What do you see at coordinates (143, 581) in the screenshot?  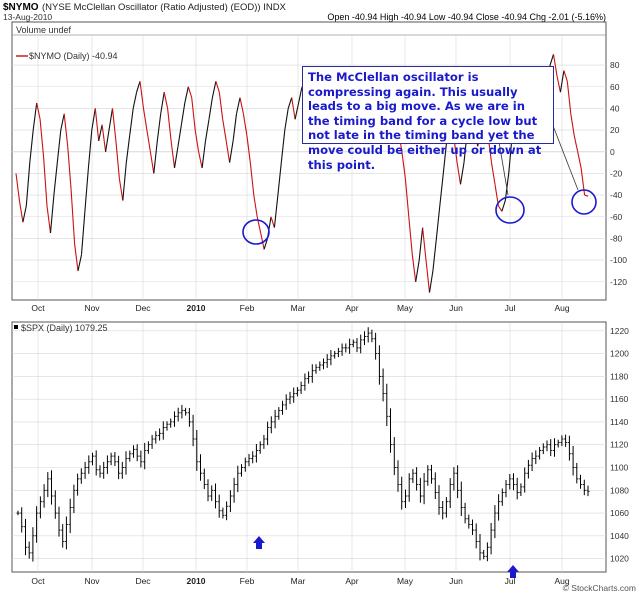 I see `spx-x-tick-label: Dec` at bounding box center [143, 581].